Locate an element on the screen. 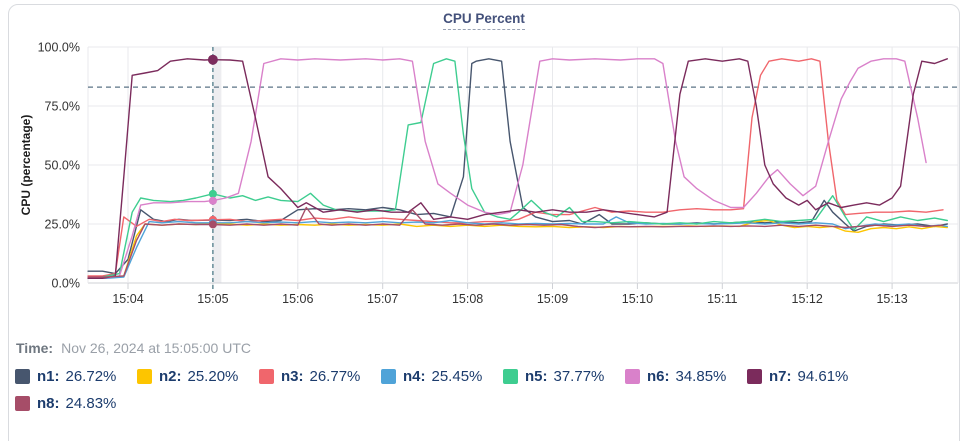  svg-text: 15:09 is located at coordinates (552, 299).